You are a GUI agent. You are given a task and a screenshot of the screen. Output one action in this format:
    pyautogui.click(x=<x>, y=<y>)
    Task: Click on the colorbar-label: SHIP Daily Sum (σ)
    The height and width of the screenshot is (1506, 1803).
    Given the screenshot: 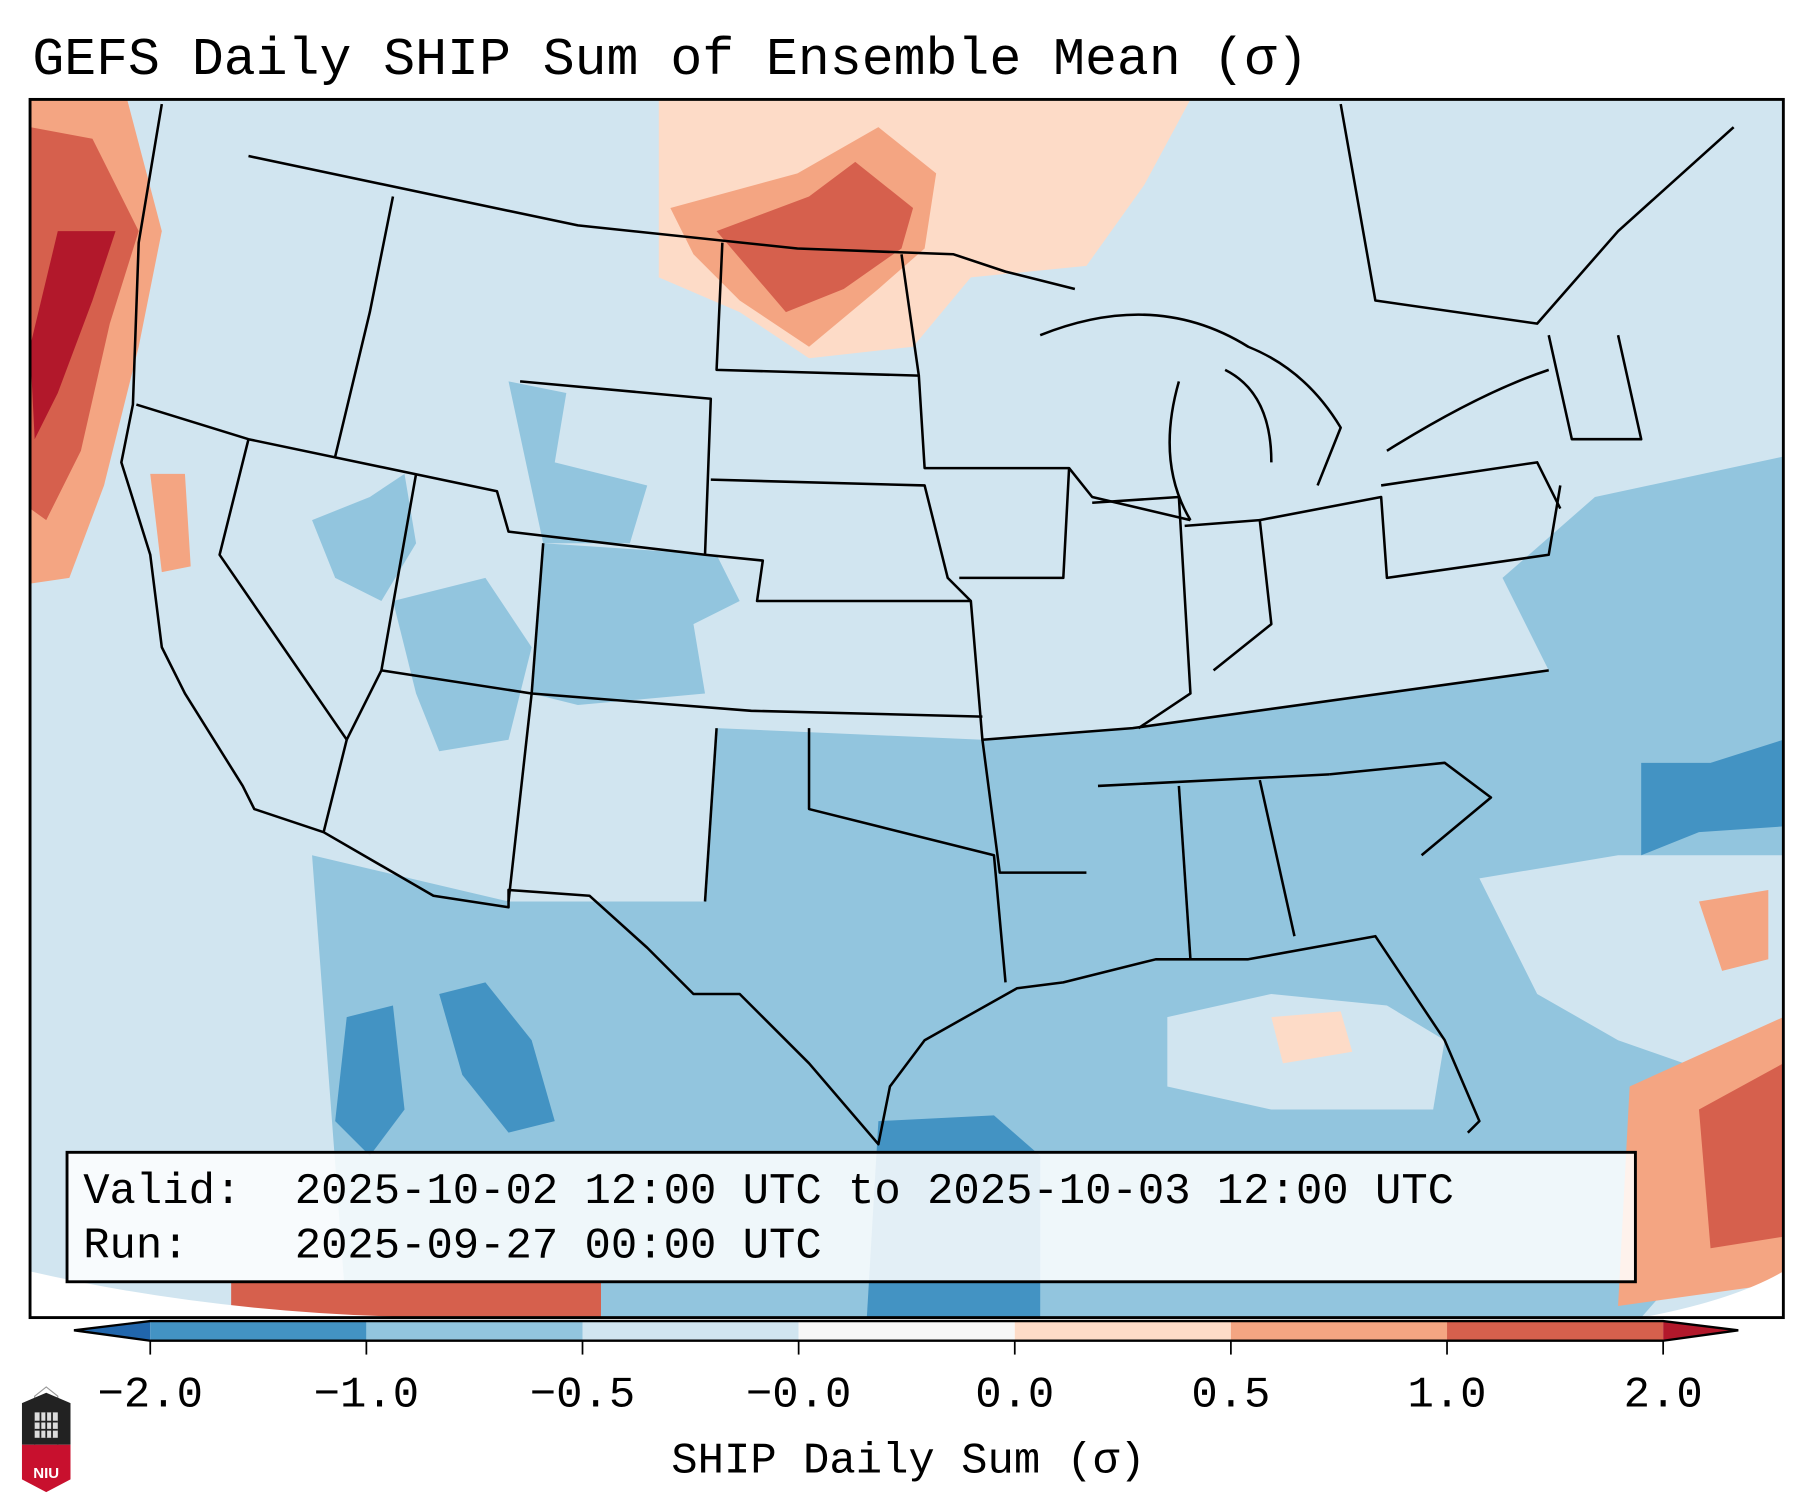 What is the action you would take?
    pyautogui.click(x=908, y=1461)
    